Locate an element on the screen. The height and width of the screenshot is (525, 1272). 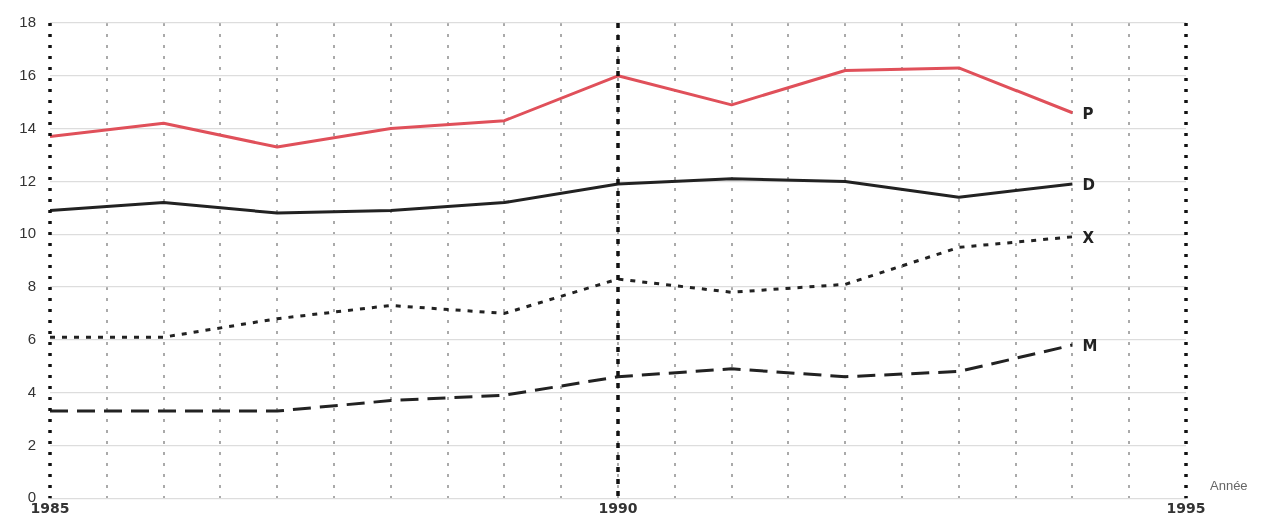
y-tick-label: 16 is located at coordinates (27, 74).